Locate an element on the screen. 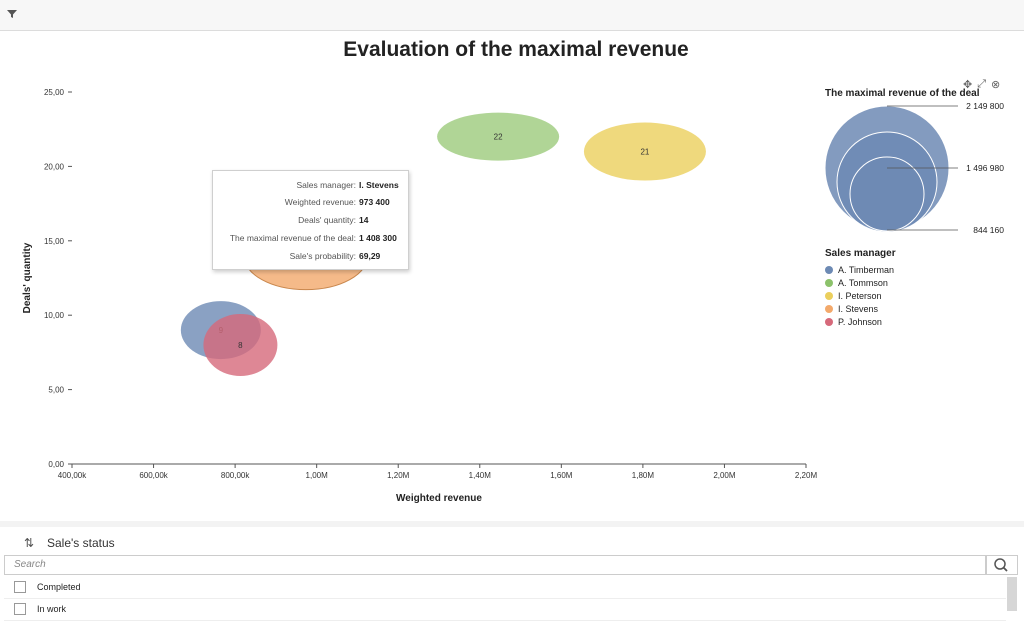  tooltip-row: Weighted revenue: 973 400 is located at coordinates (310, 204).